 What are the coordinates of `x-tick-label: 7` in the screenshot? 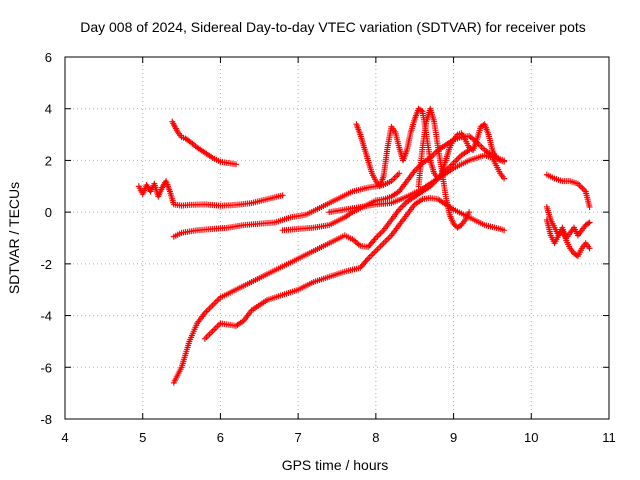 It's located at (298, 437).